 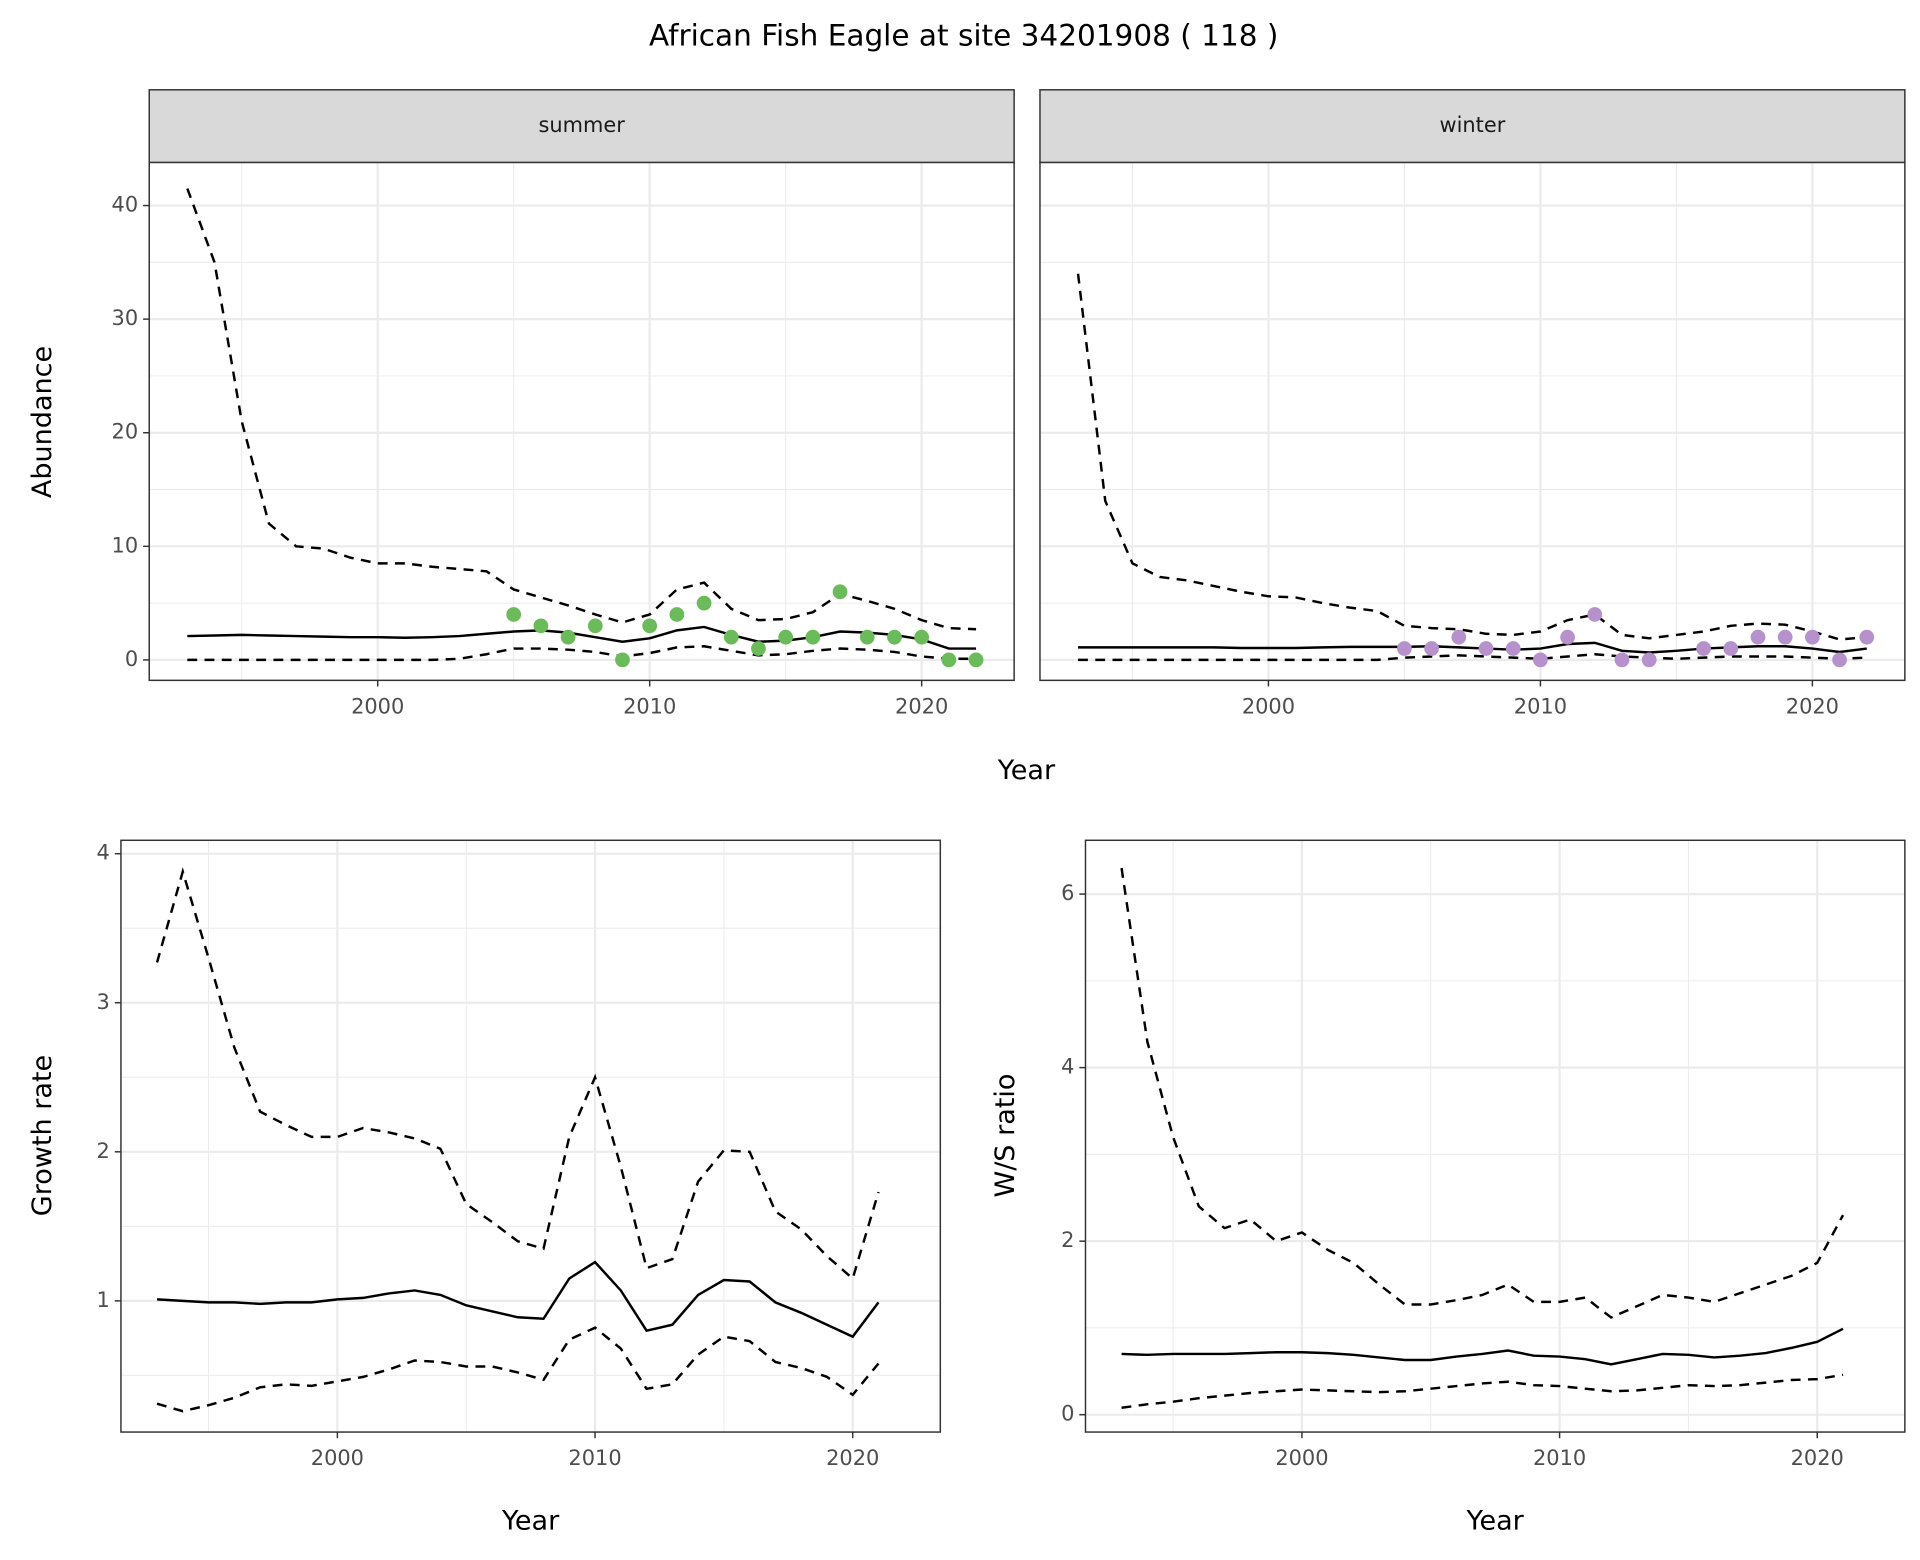 What do you see at coordinates (125, 205) in the screenshot?
I see `y-tick-label: 40` at bounding box center [125, 205].